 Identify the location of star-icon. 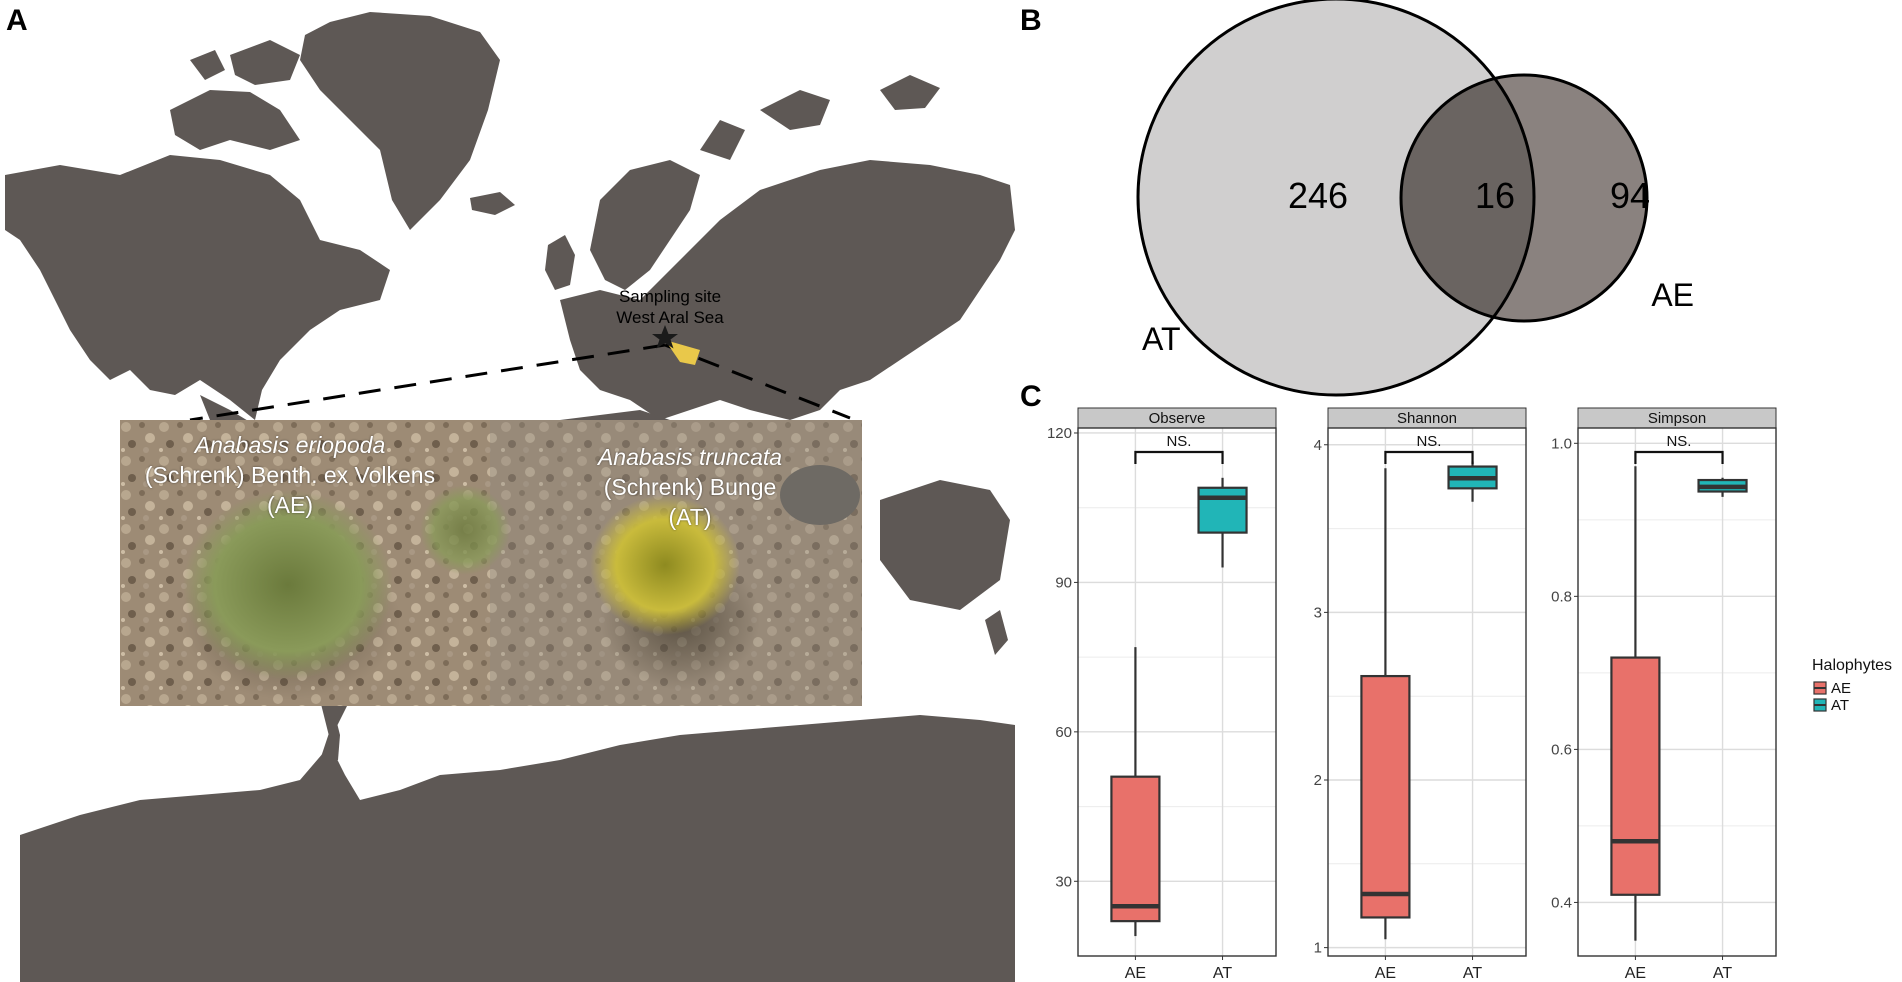
(665, 337).